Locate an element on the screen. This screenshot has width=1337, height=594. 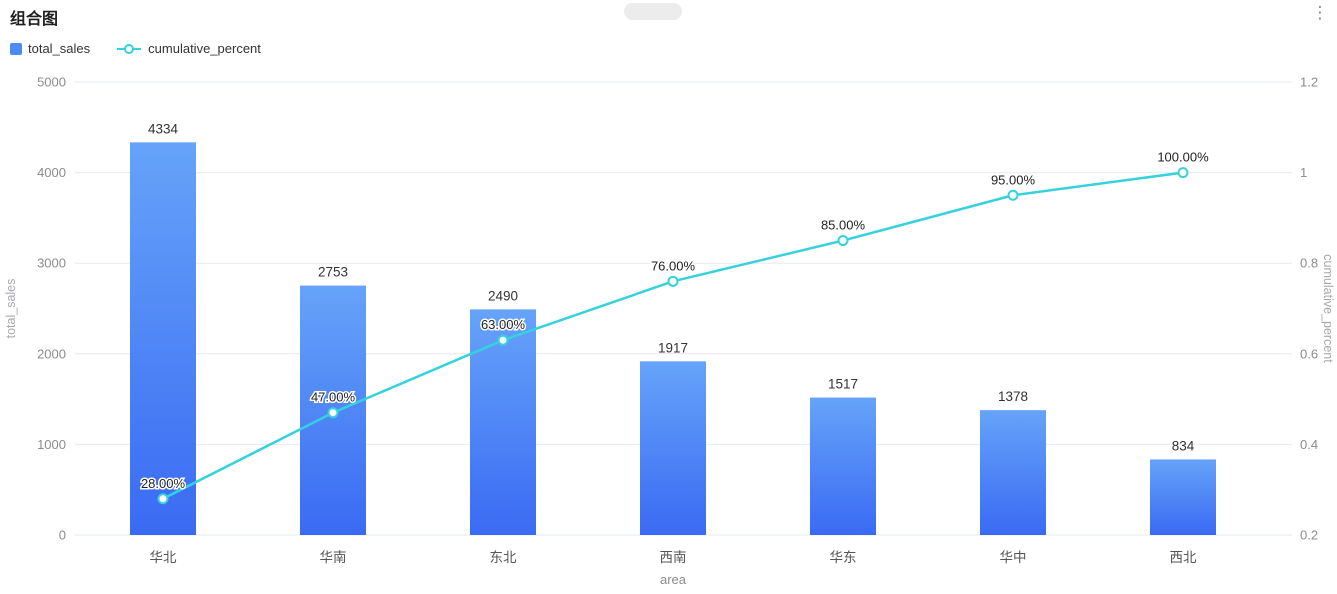
line-point-label: 47.00% is located at coordinates (333, 397).